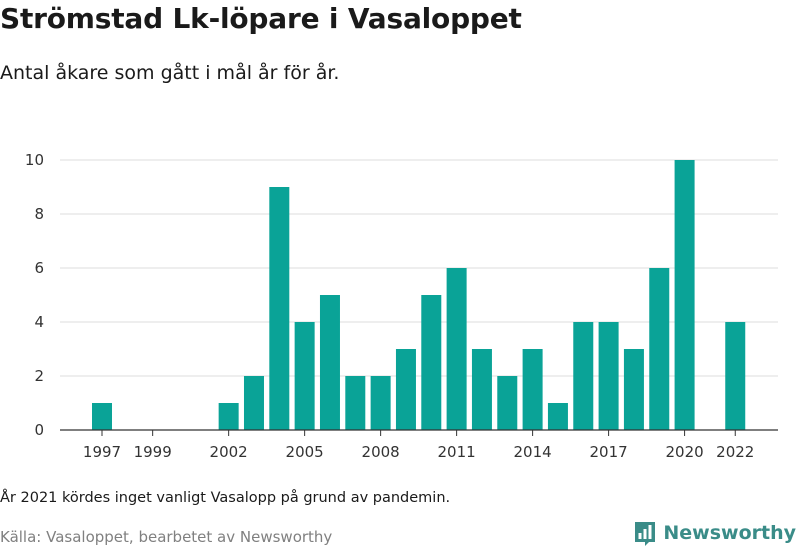 The height and width of the screenshot is (550, 800). I want to click on x-tick-label-2020: 2020, so click(684, 452).